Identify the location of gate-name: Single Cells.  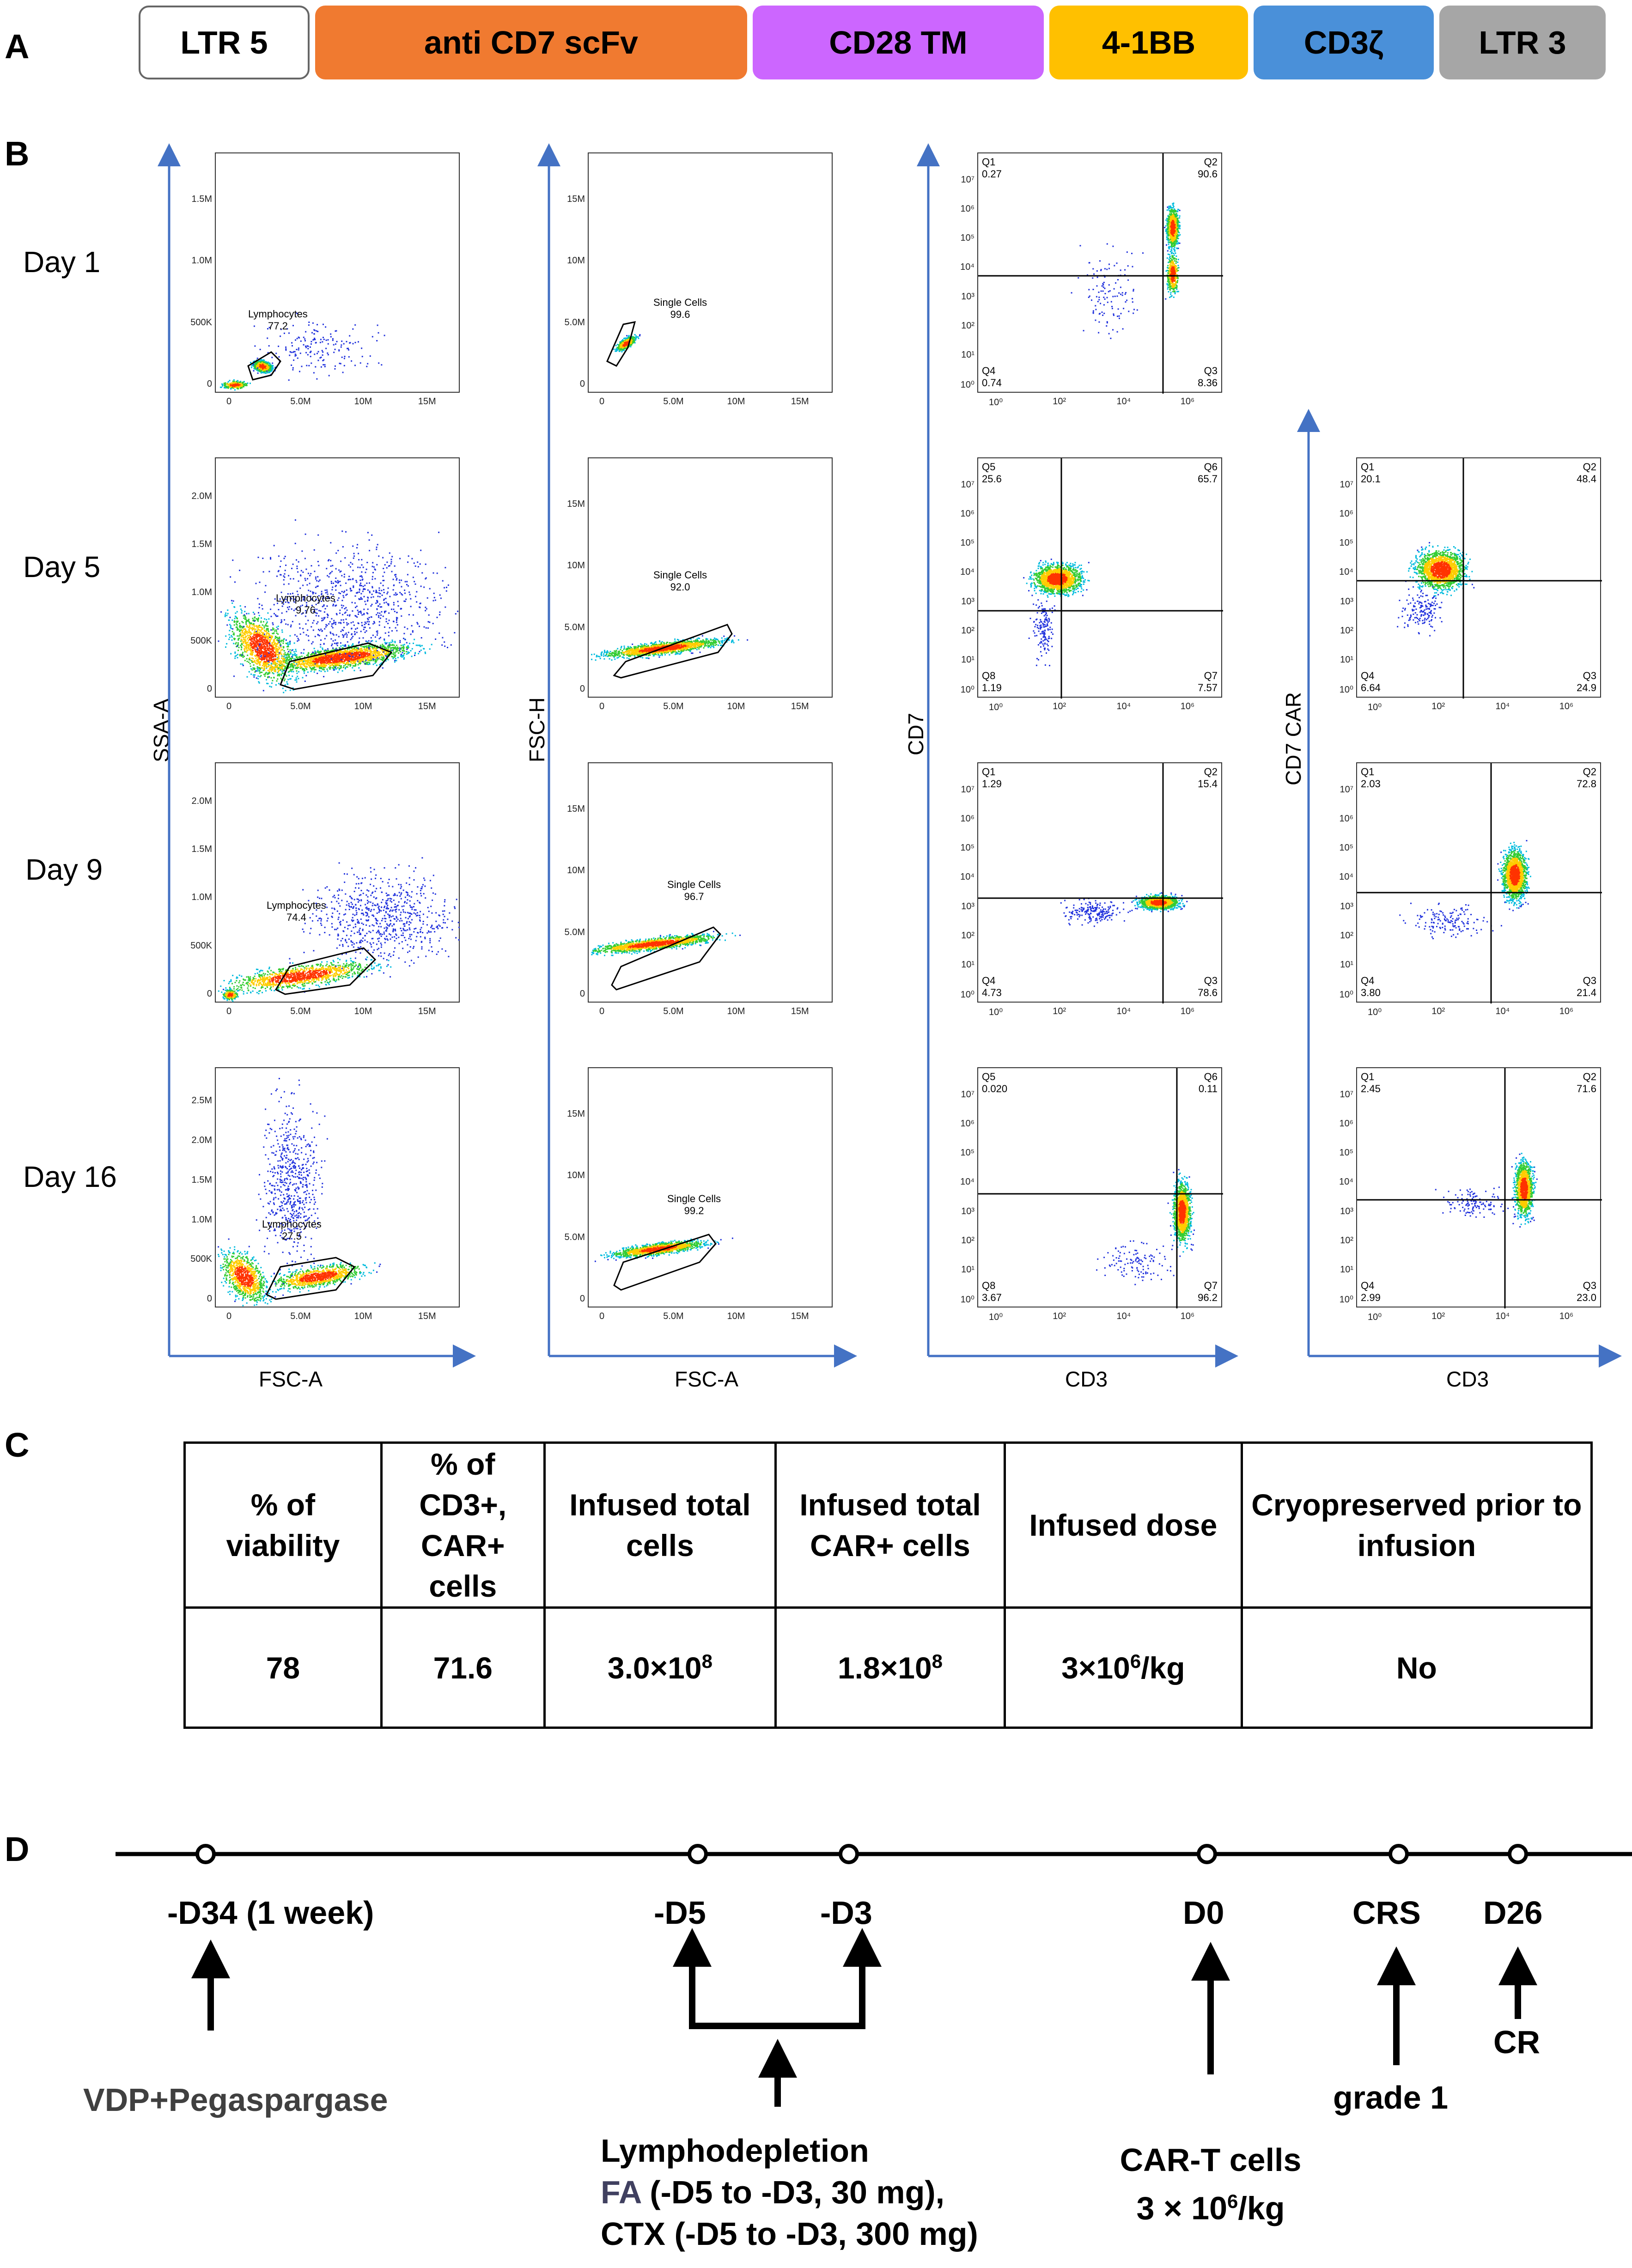
(694, 885).